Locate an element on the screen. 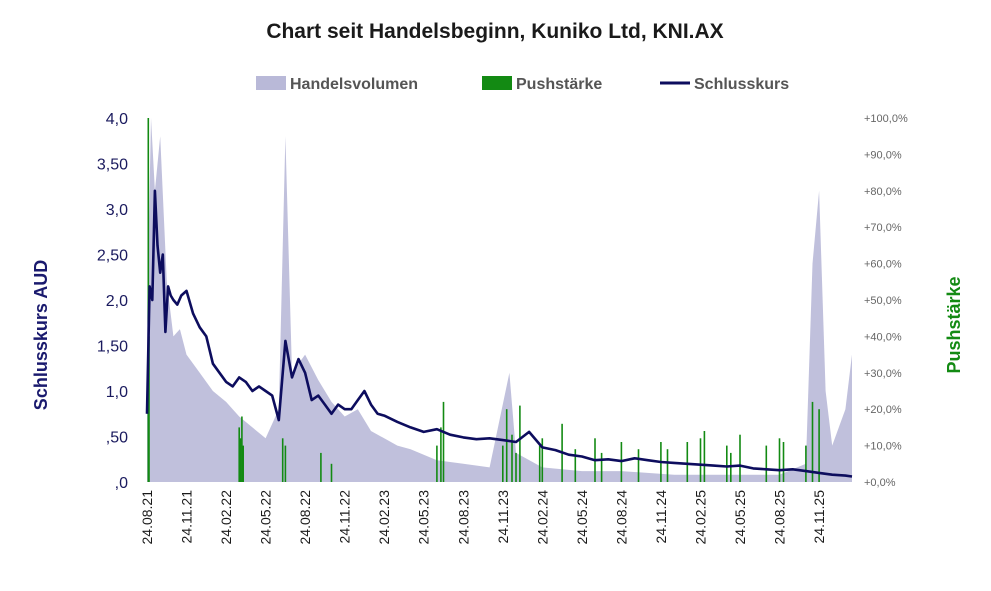 This screenshot has width=991, height=591. x-tick-label: 24.08.24 is located at coordinates (621, 517).